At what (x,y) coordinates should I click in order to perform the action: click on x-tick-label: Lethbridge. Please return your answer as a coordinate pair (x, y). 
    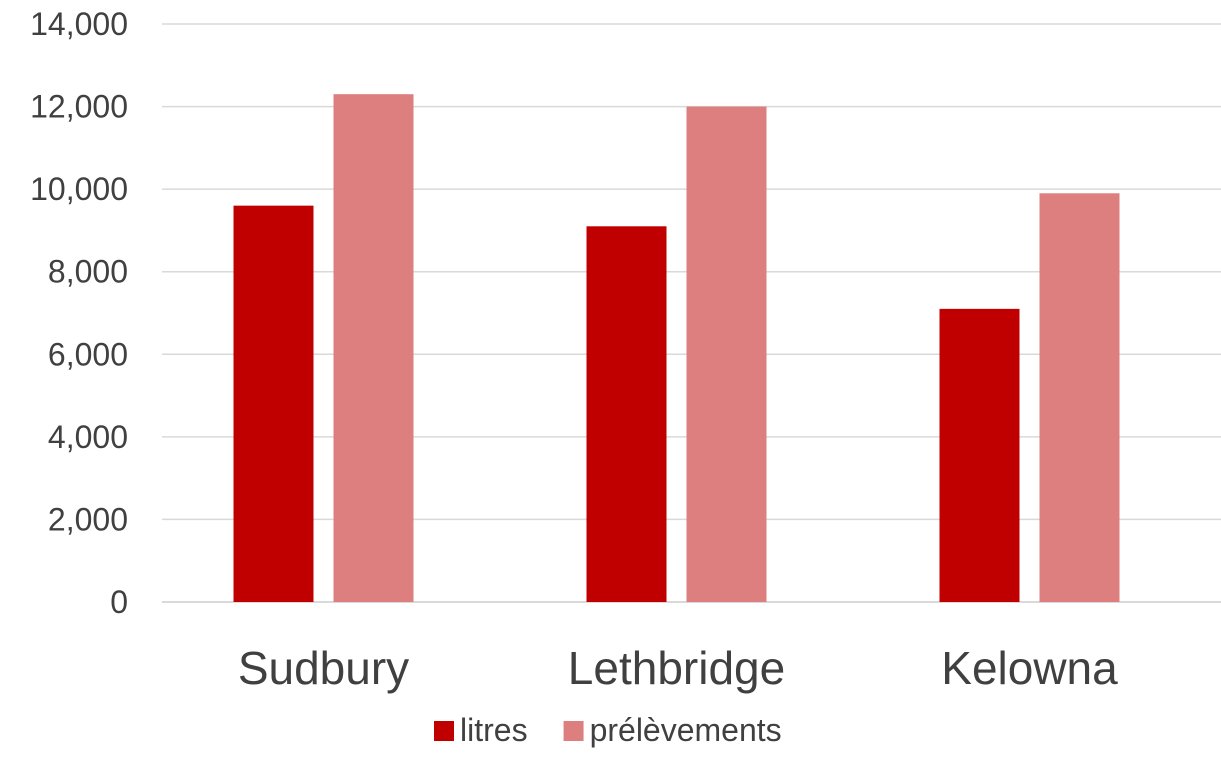
    Looking at the image, I should click on (676, 668).